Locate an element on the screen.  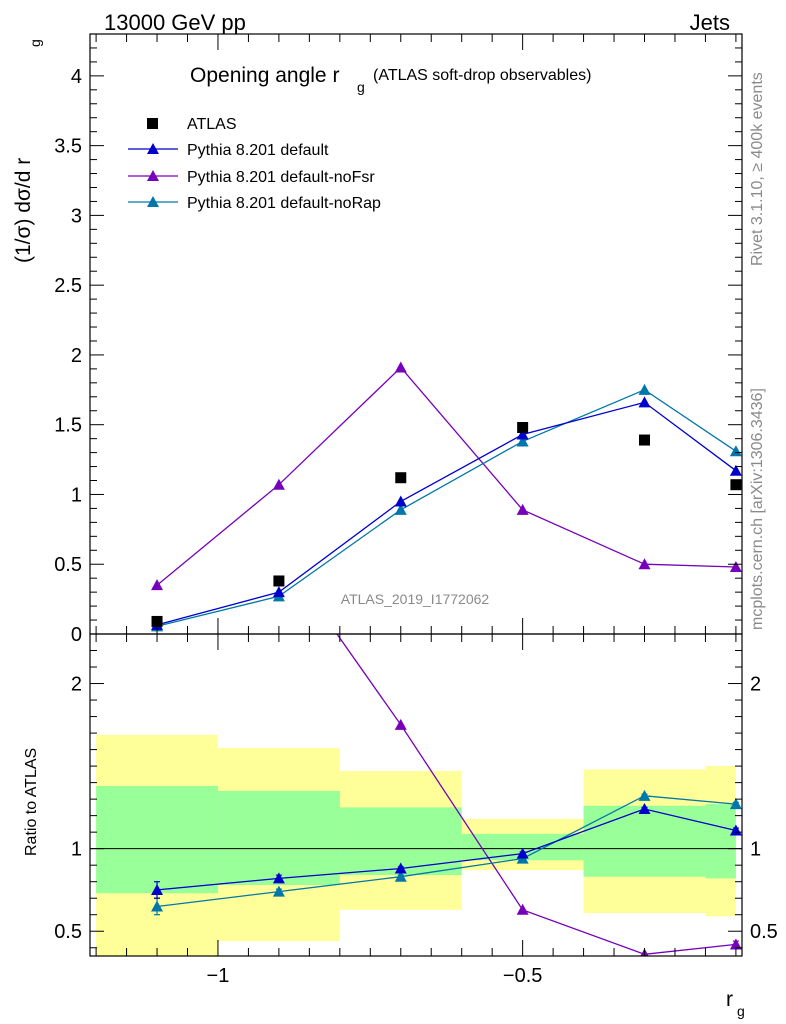
legend-label-atlas: ATLAS is located at coordinates (212, 124).